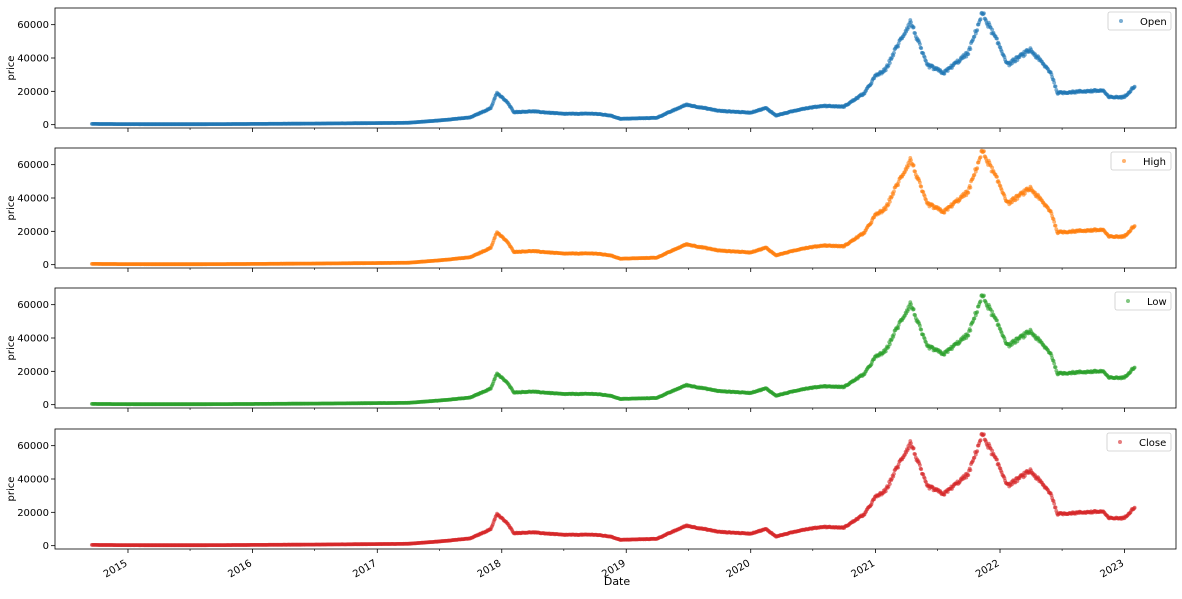 The image size is (1182, 599). What do you see at coordinates (1157, 302) in the screenshot?
I see `legend-label: Low` at bounding box center [1157, 302].